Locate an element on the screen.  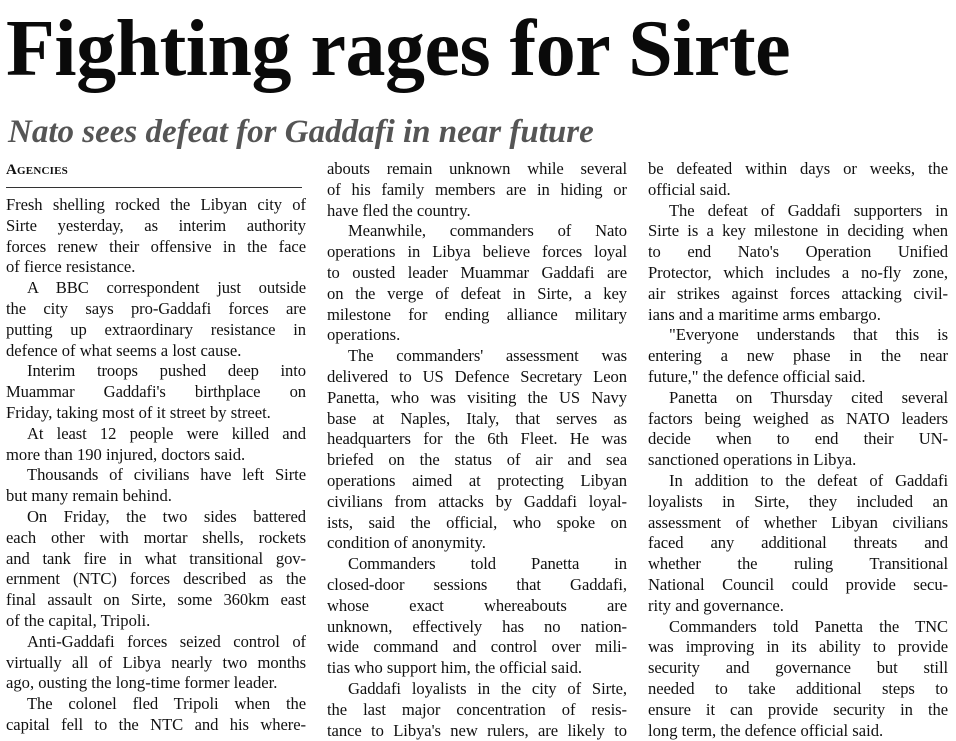
text-line: abouts remain unknown while several is located at coordinates (477, 168).